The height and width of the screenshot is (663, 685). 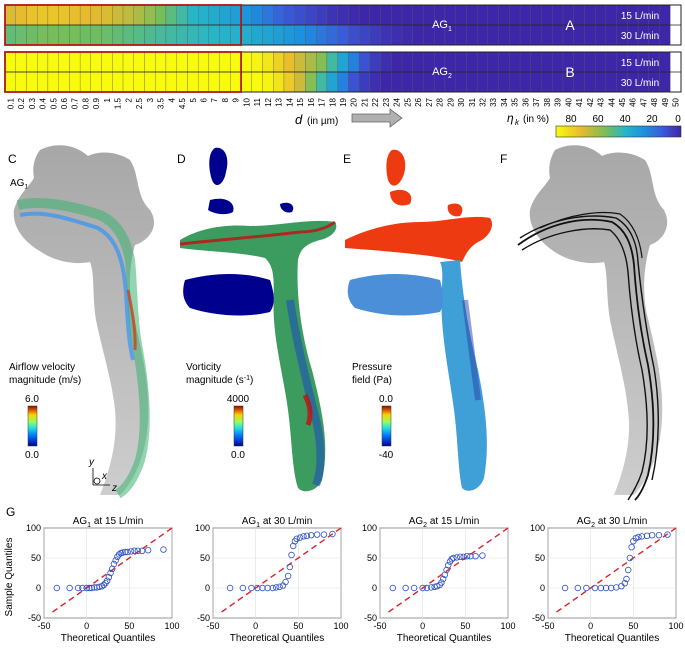 What do you see at coordinates (407, 101) in the screenshot?
I see `d-tick-label: 25` at bounding box center [407, 101].